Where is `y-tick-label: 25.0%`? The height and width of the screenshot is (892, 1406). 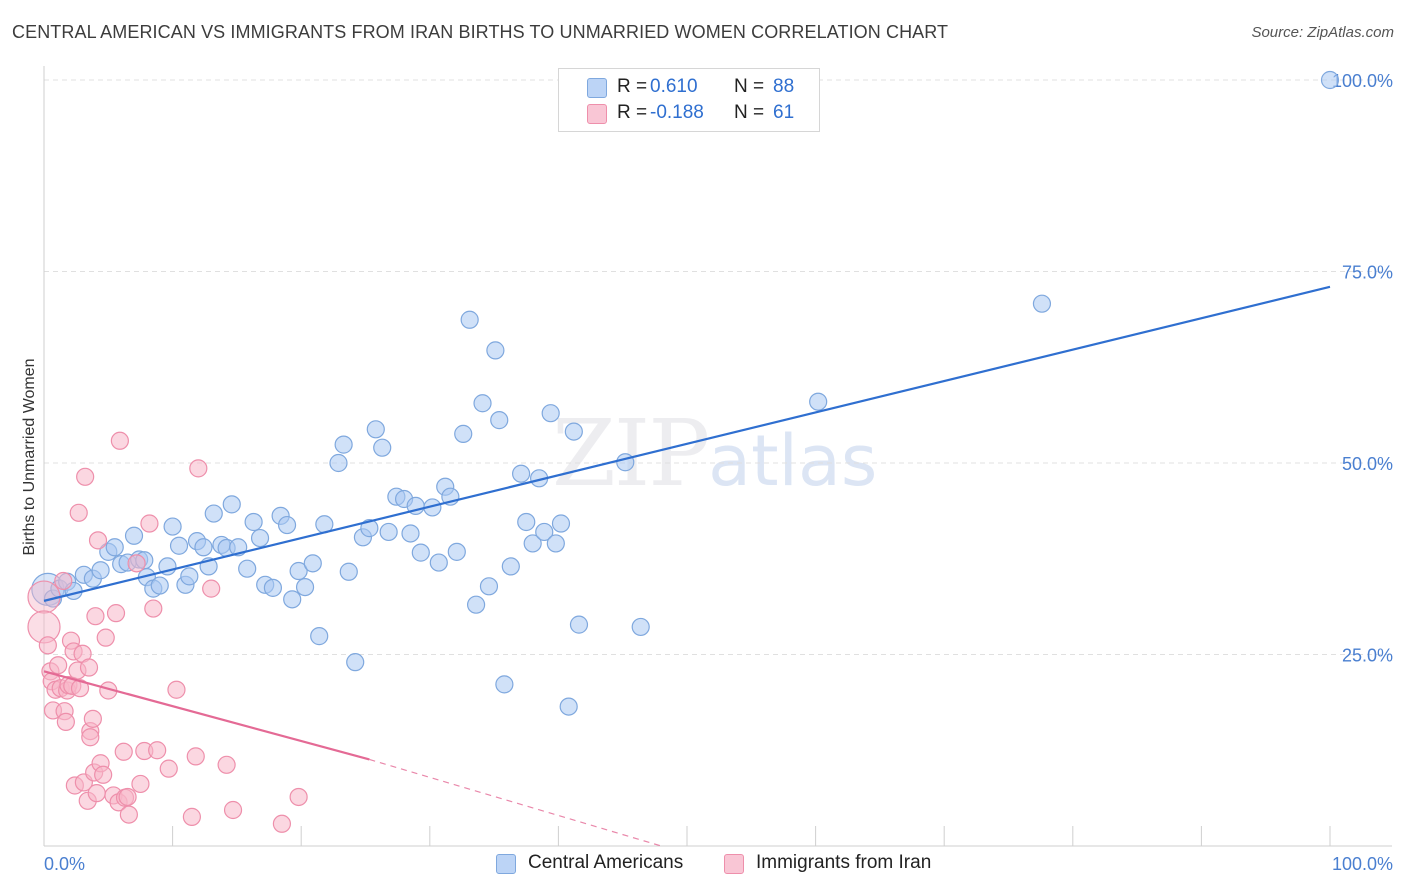
y-tick-label: 25.0% is located at coordinates (1367, 656).